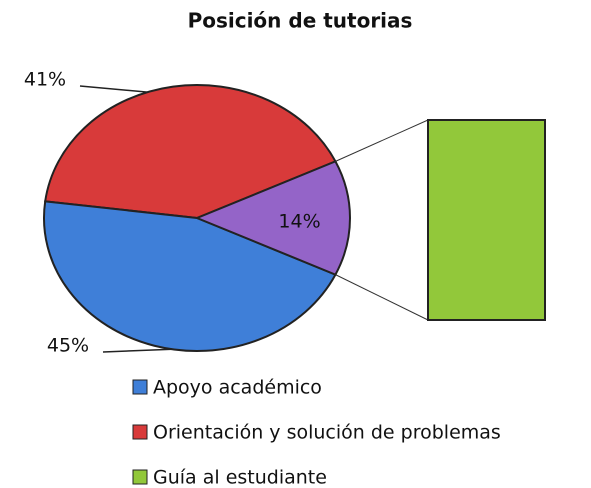 Image resolution: width=591 pixels, height=488 pixels. Describe the element at coordinates (486, 220) in the screenshot. I see `bar-segment` at that location.